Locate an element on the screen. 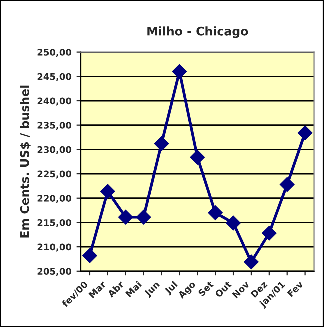  y-tick-label: 240,00 is located at coordinates (55, 102).